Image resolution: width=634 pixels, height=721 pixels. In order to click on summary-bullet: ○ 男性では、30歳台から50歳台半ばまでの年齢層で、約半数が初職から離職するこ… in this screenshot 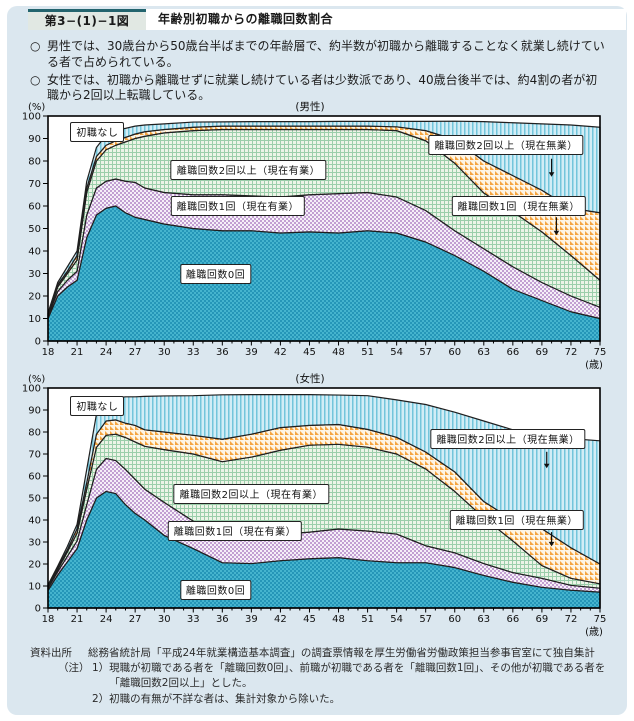, I will do `click(319, 55)`.